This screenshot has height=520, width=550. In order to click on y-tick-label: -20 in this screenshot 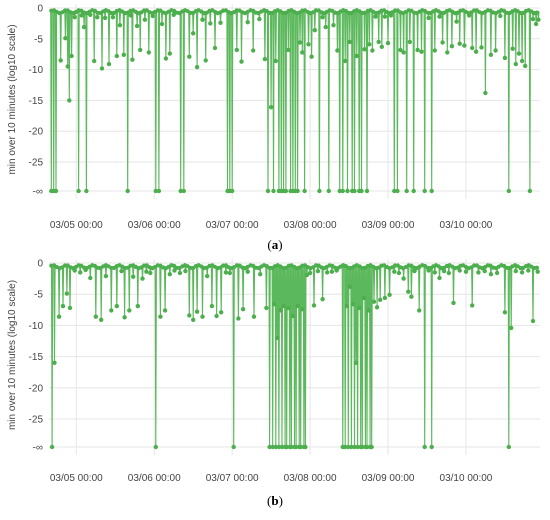, I will do `click(36, 388)`.